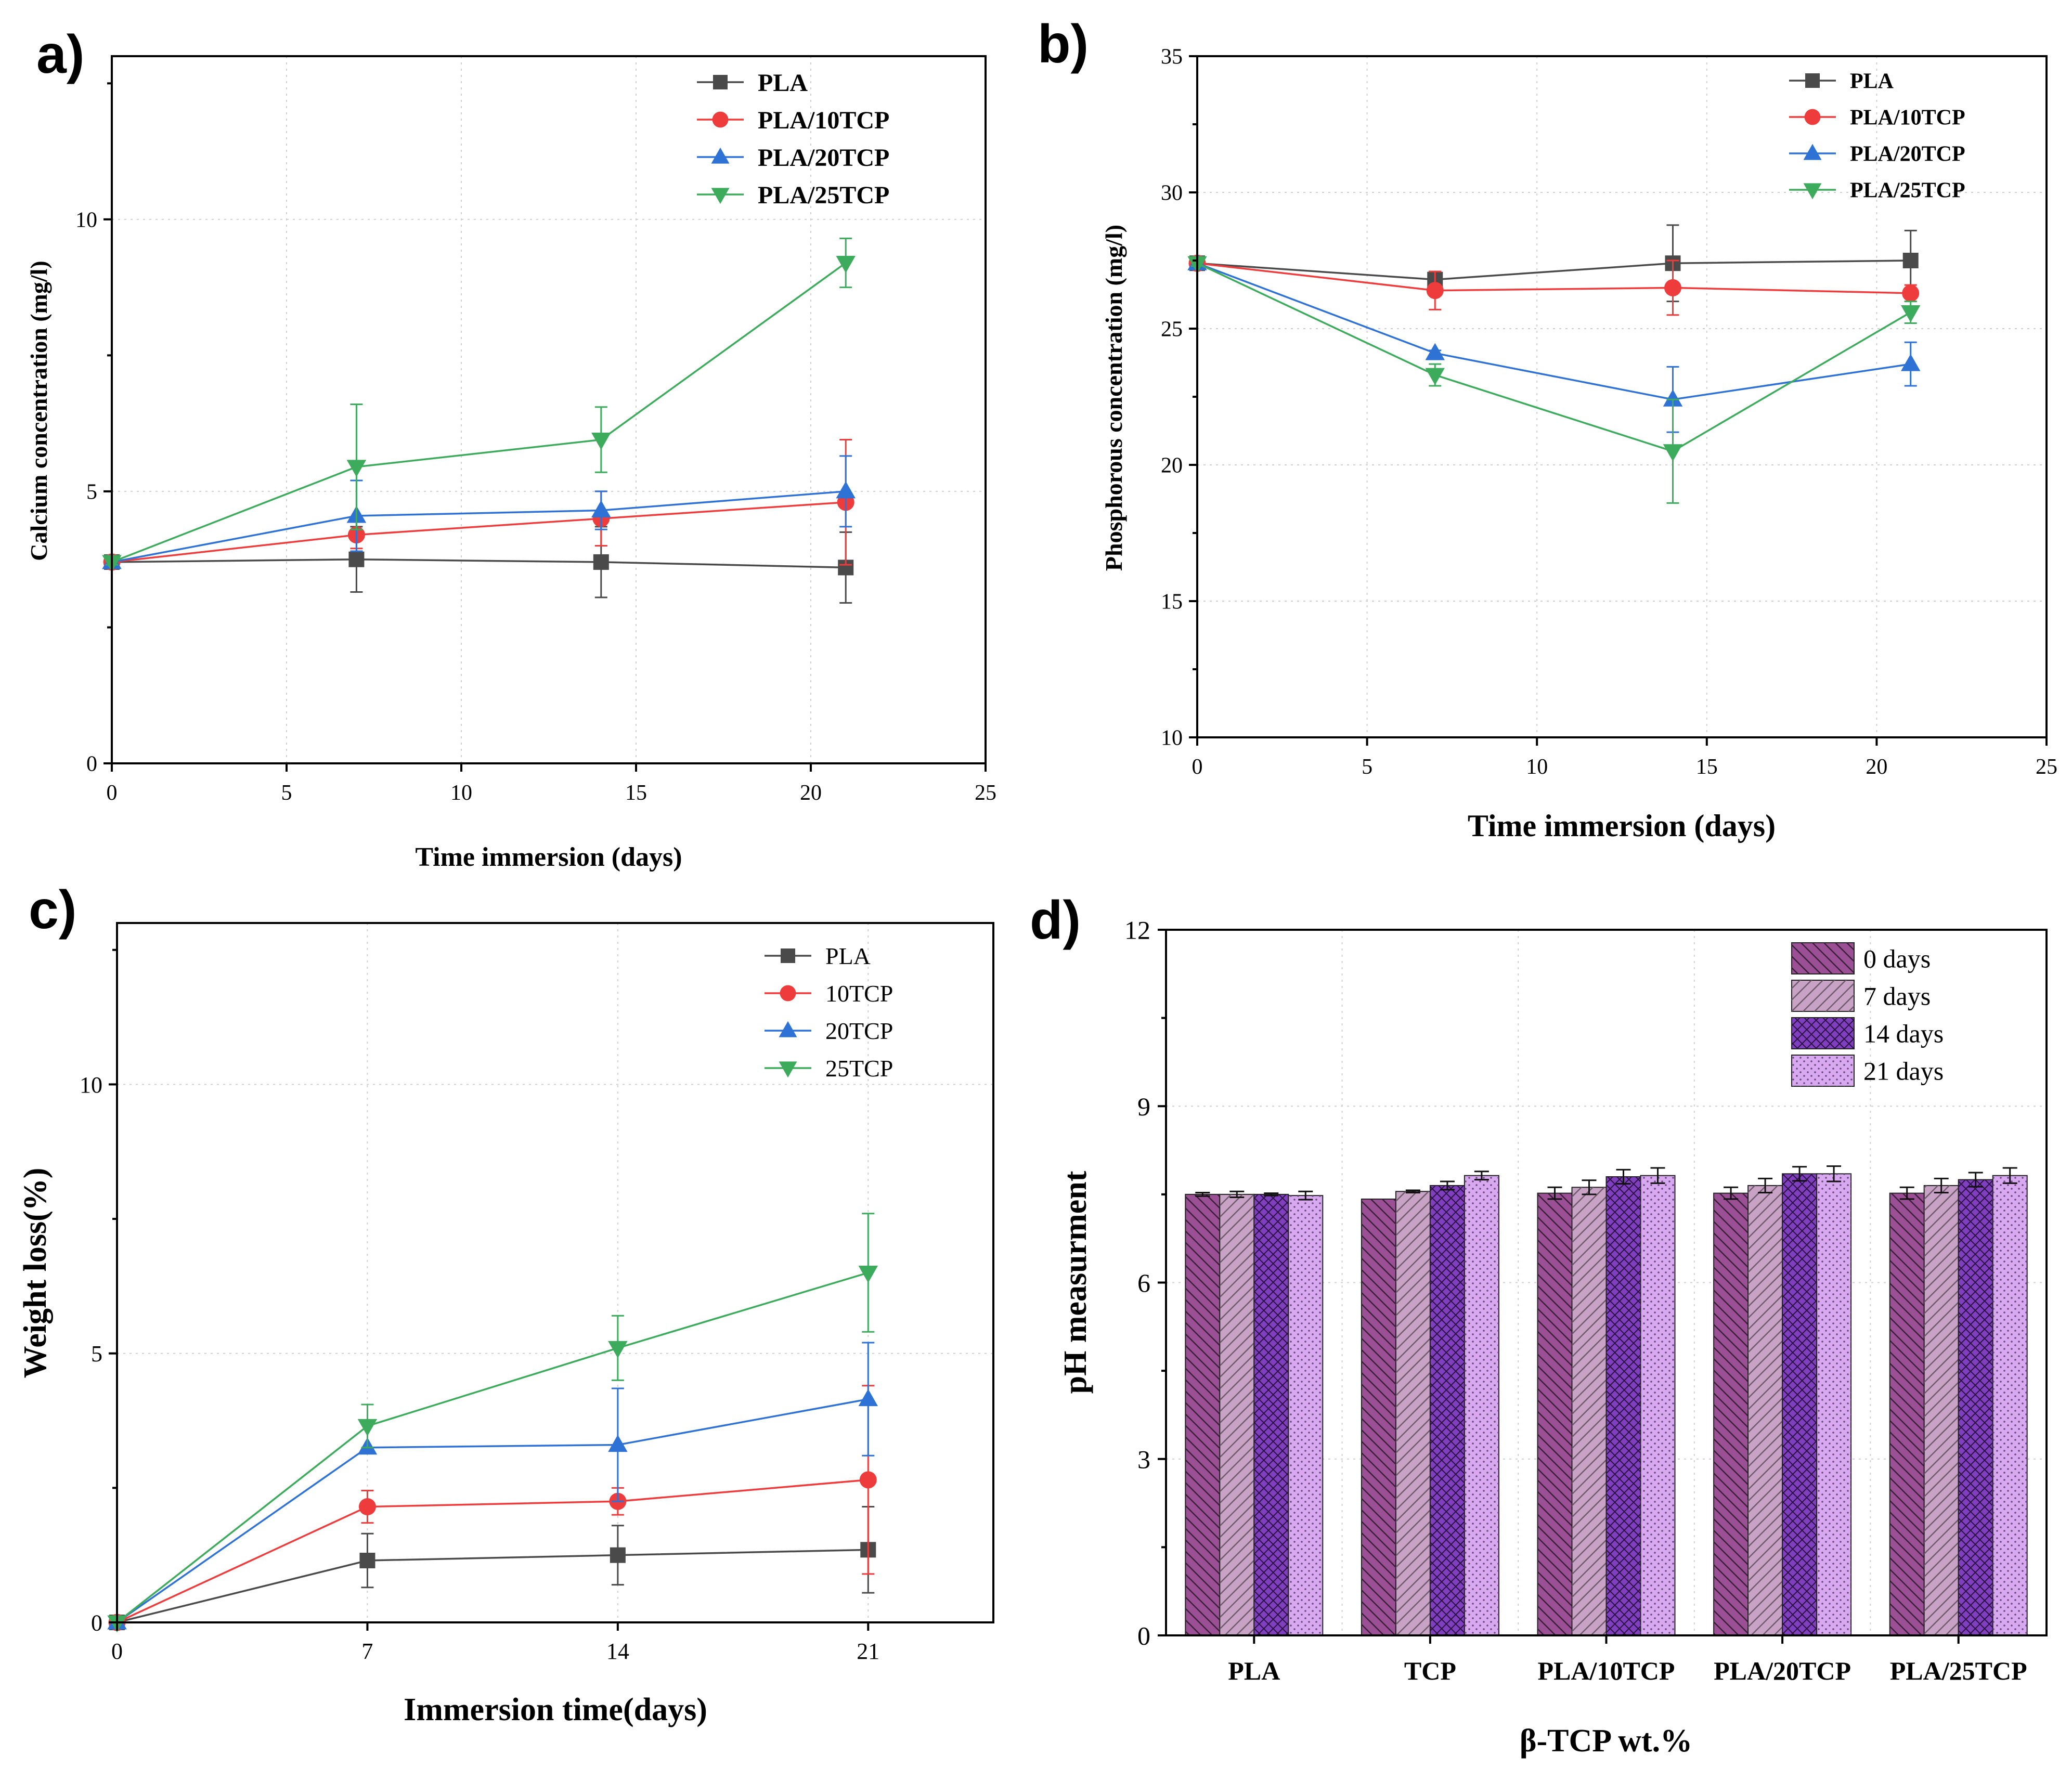 This screenshot has width=2072, height=1768. Describe the element at coordinates (1430, 1670) in the screenshot. I see `panel-d-category-label-1: TCP` at that location.